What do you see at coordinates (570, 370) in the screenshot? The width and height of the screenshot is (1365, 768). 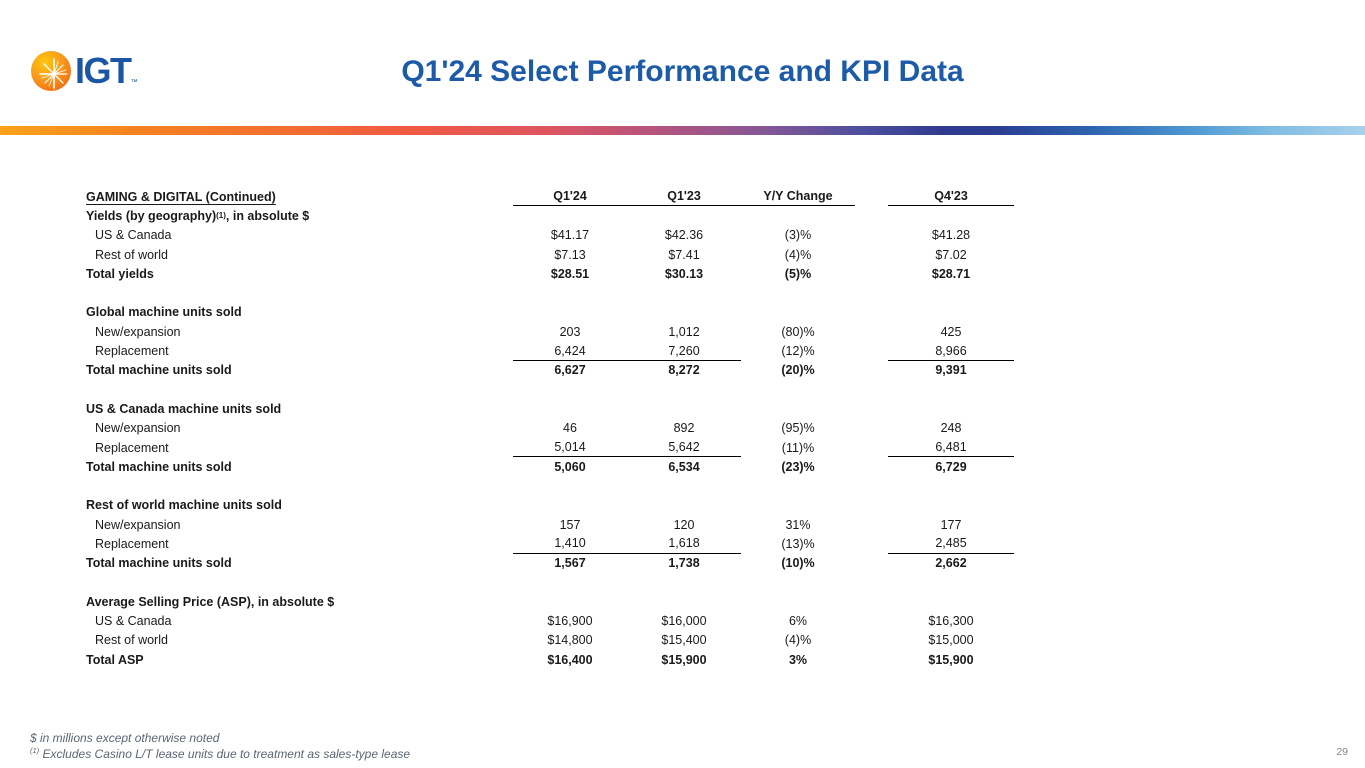 I see `cell-q1-24: 6,627` at bounding box center [570, 370].